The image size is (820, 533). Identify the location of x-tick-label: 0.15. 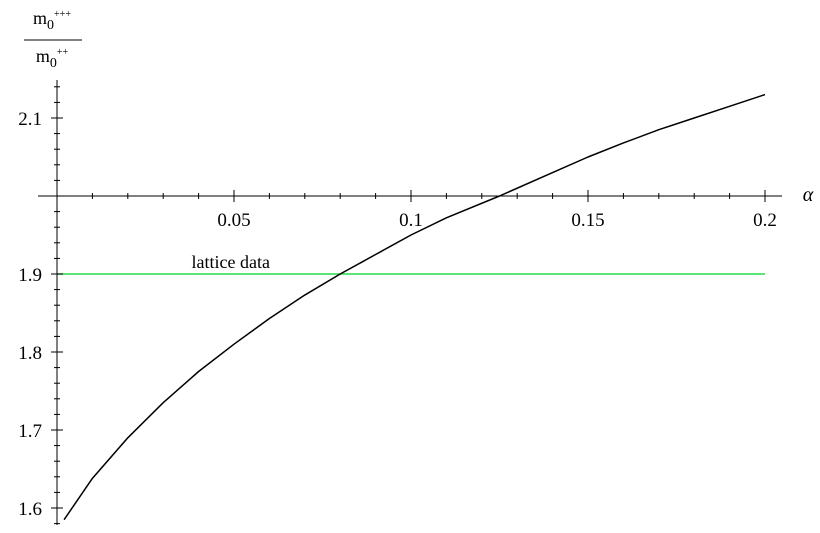
(587, 220).